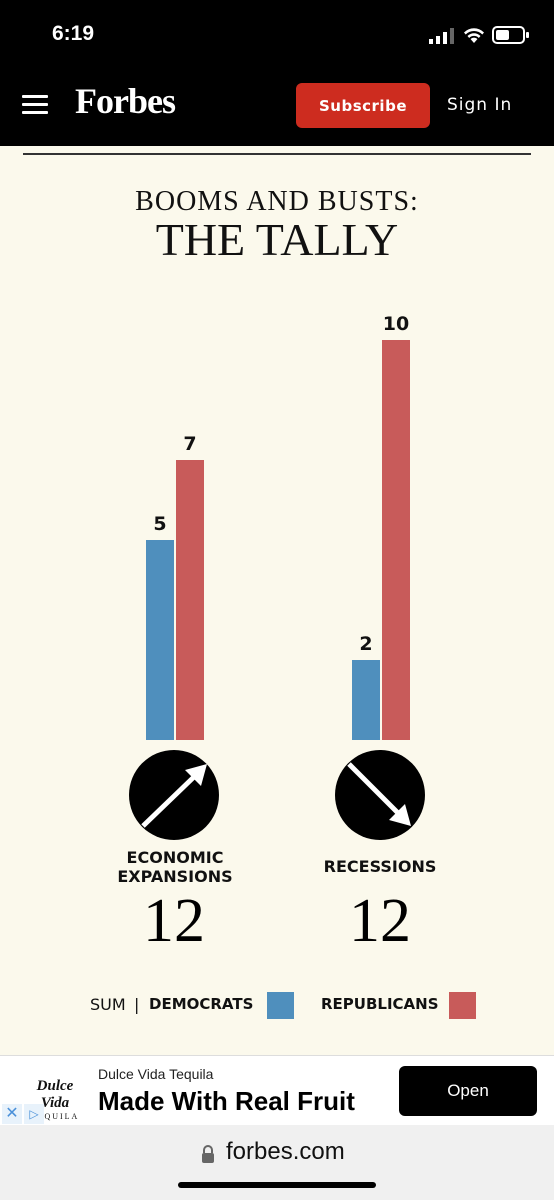  Describe the element at coordinates (277, 239) in the screenshot. I see `chart-subtitle: THE TALLY` at that location.